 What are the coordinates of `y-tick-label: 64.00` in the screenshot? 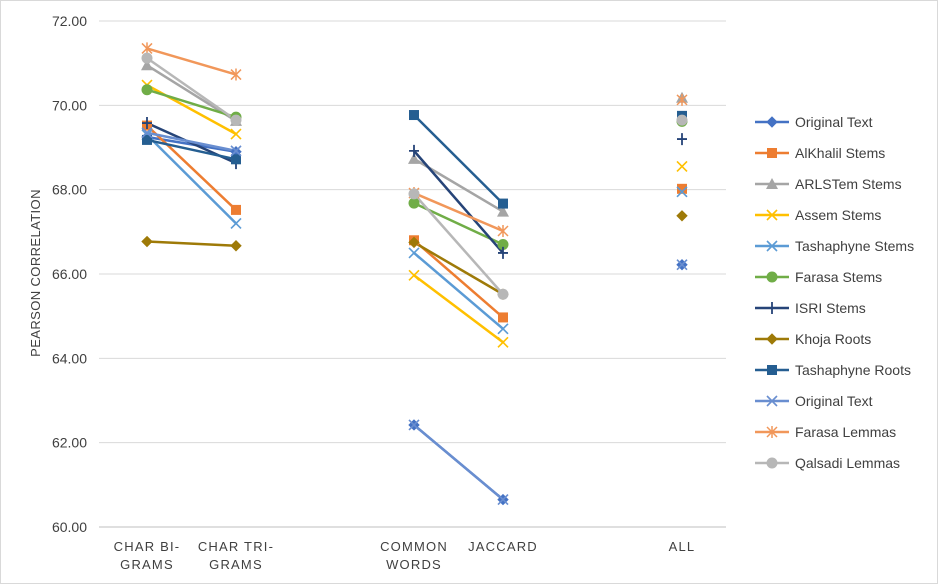 It's located at (69, 358).